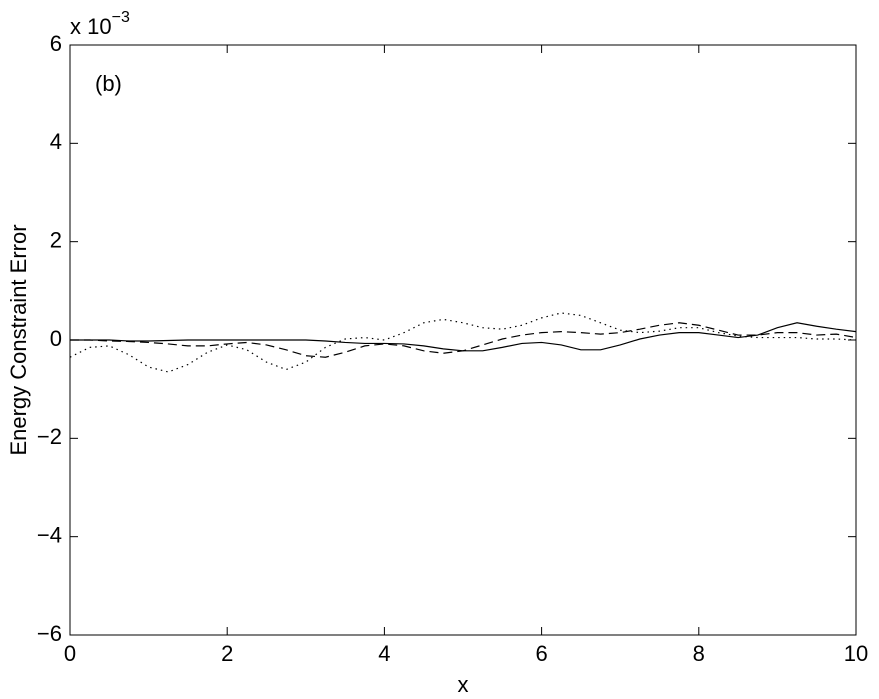 This screenshot has height=699, width=879. What do you see at coordinates (121, 17) in the screenshot?
I see `y-multiplier-exponent: −3` at bounding box center [121, 17].